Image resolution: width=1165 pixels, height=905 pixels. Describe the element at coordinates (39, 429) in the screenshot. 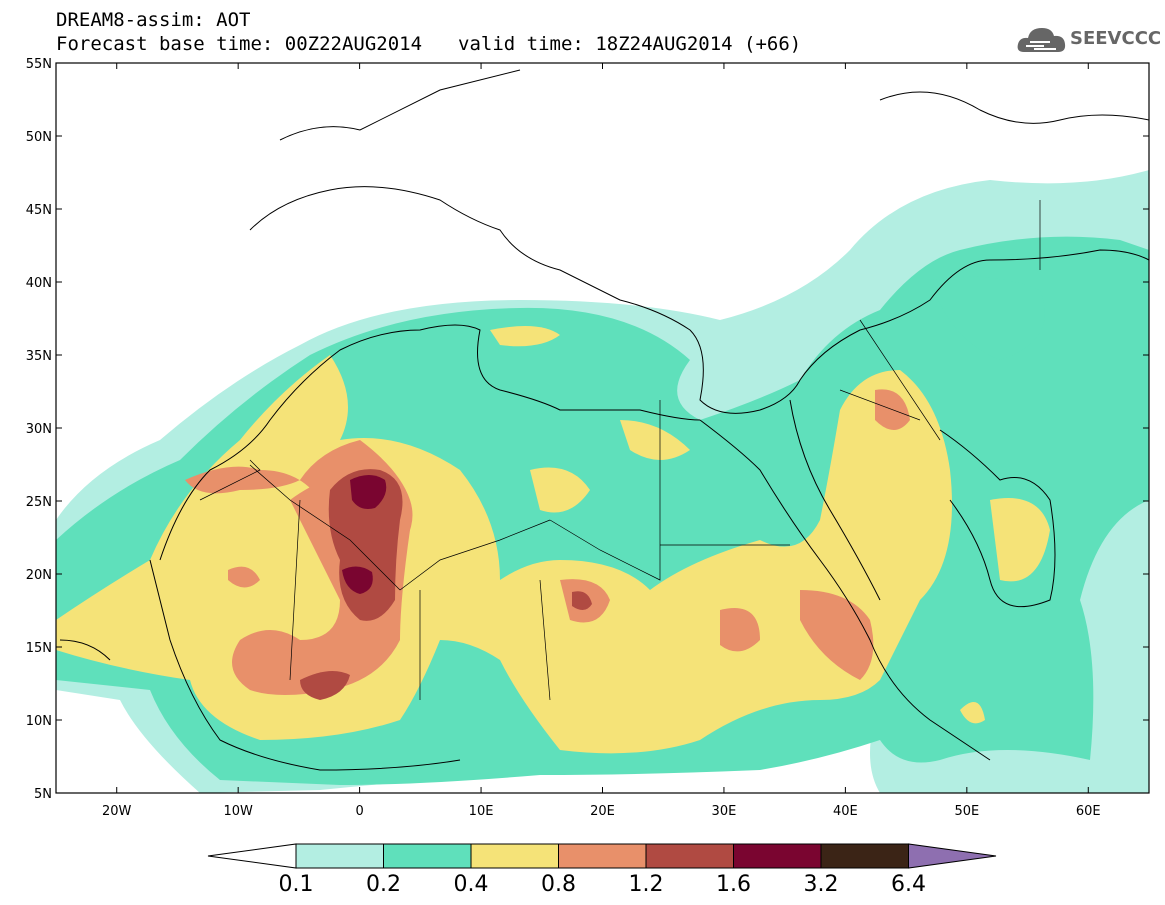

I see `lat-label: 30N` at that location.